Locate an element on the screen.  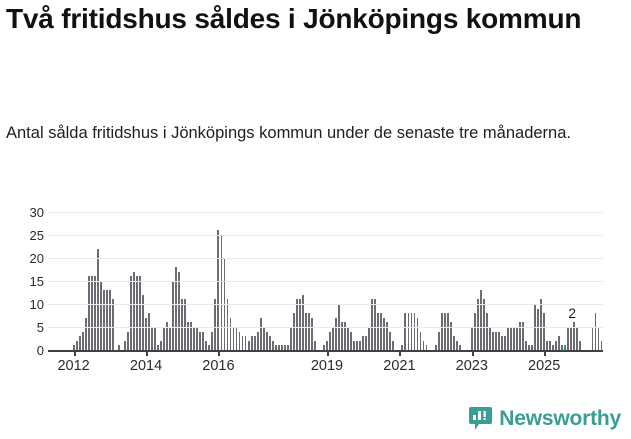
value-label: 2 is located at coordinates (572, 312).